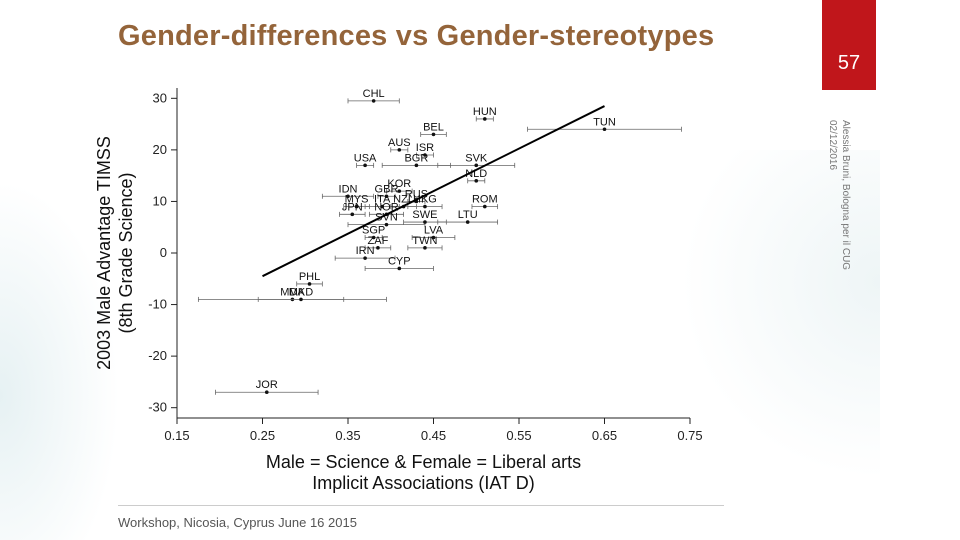  Describe the element at coordinates (425, 200) in the screenshot. I see `point-label: HKG` at that location.